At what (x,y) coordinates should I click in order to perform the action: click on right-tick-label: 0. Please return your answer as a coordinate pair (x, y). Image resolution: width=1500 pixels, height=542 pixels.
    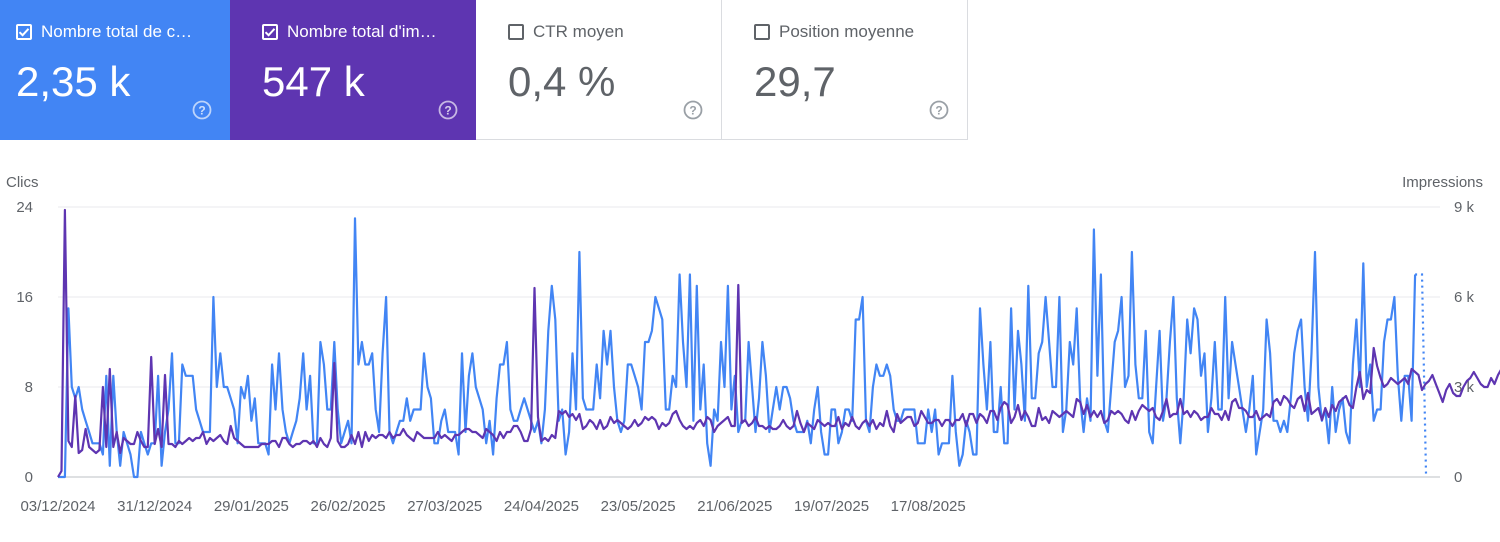
    Looking at the image, I should click on (1458, 477).